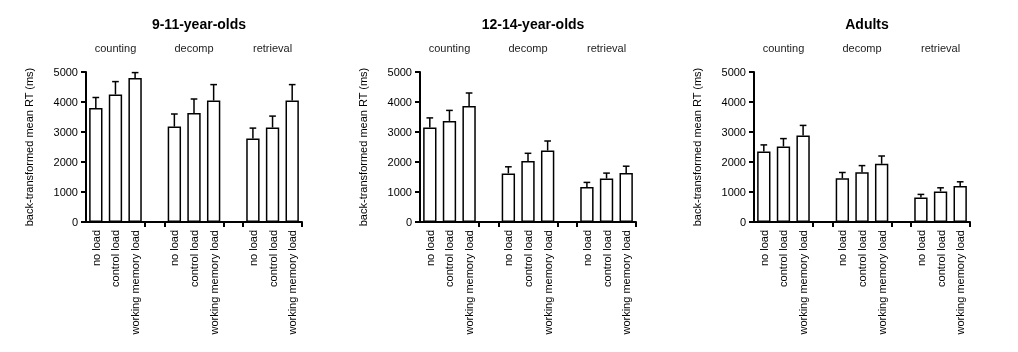  Describe the element at coordinates (533, 24) in the screenshot. I see `chart-title: 12-14-year-olds` at that location.